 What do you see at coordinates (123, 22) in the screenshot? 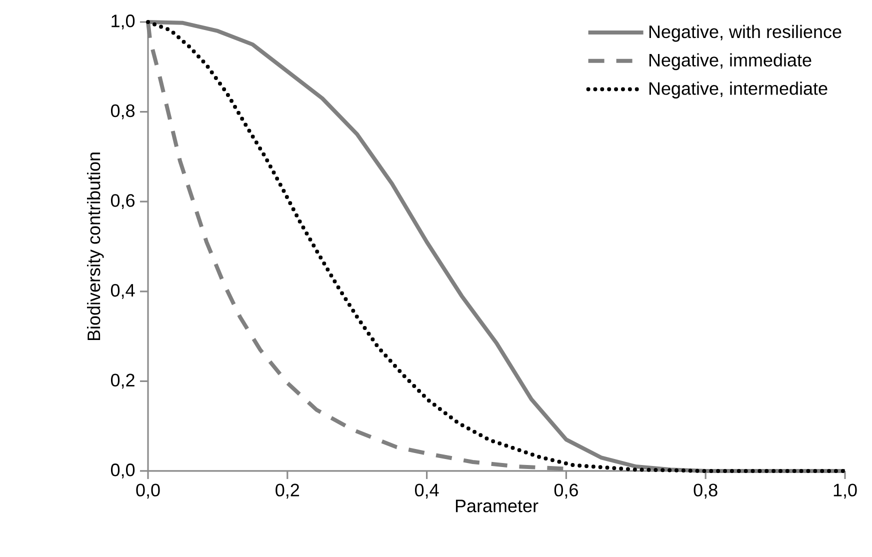
I see `y-tick-label: 1,0` at bounding box center [123, 22].